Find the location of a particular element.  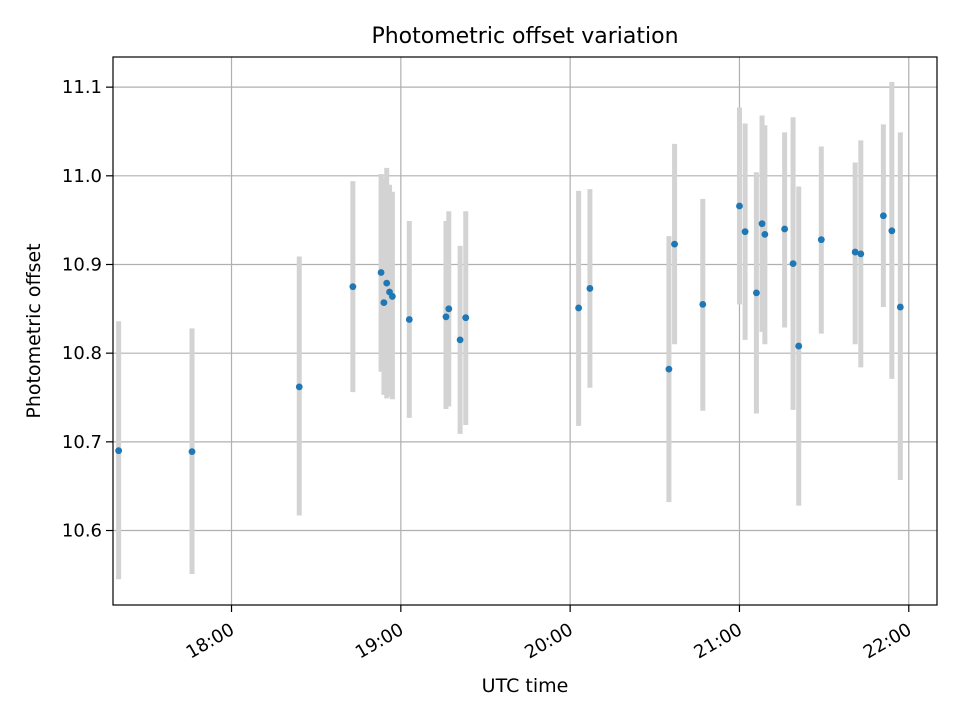

chart-title: Photometric offset variation is located at coordinates (524, 36).